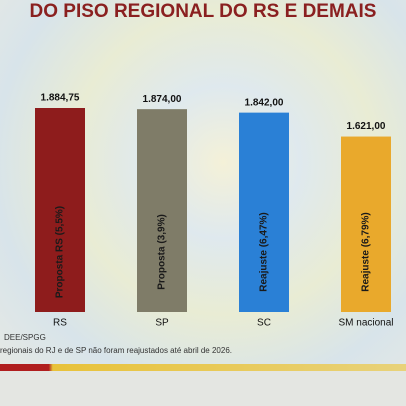  I want to click on value-label: 1.842,00, so click(264, 102).